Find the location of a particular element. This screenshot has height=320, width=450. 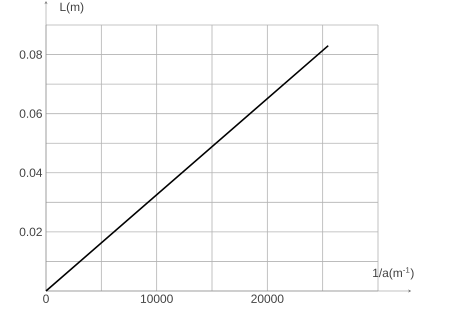

y-tick-label: 0.04 is located at coordinates (31, 172).